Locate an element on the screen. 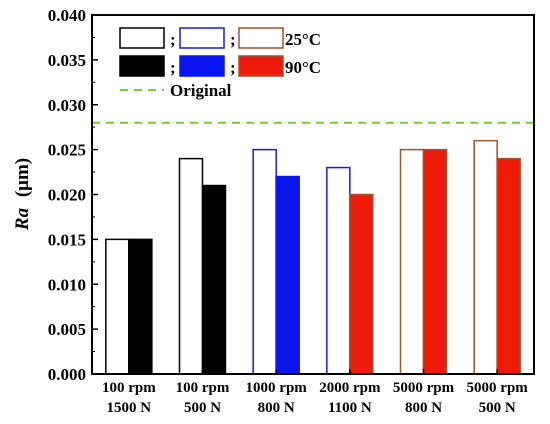 Image resolution: width=550 pixels, height=424 pixels. legend: ; ; 25°C ; ; 90°C Original is located at coordinates (220, 63).